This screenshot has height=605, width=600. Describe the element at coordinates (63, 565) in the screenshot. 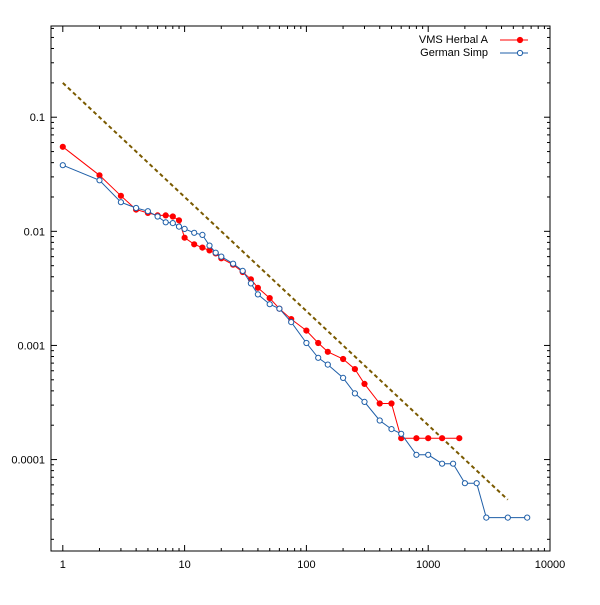

I see `x-tick-label: 1` at that location.